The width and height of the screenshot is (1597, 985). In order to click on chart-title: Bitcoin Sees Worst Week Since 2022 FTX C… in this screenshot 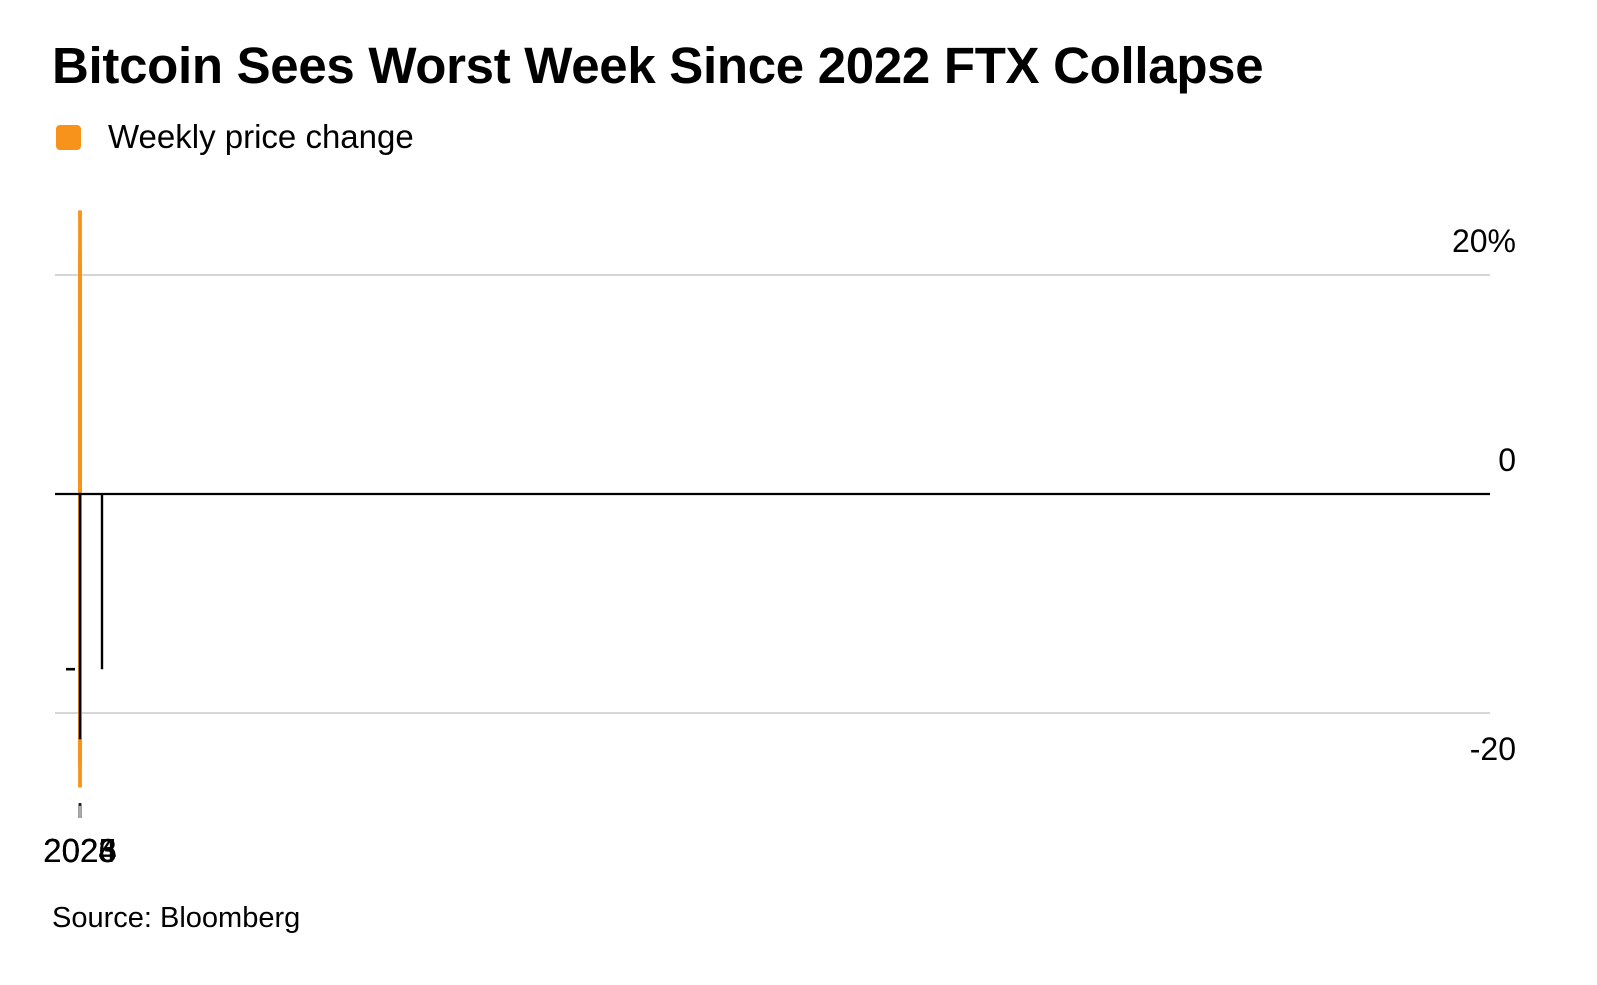, I will do `click(658, 65)`.